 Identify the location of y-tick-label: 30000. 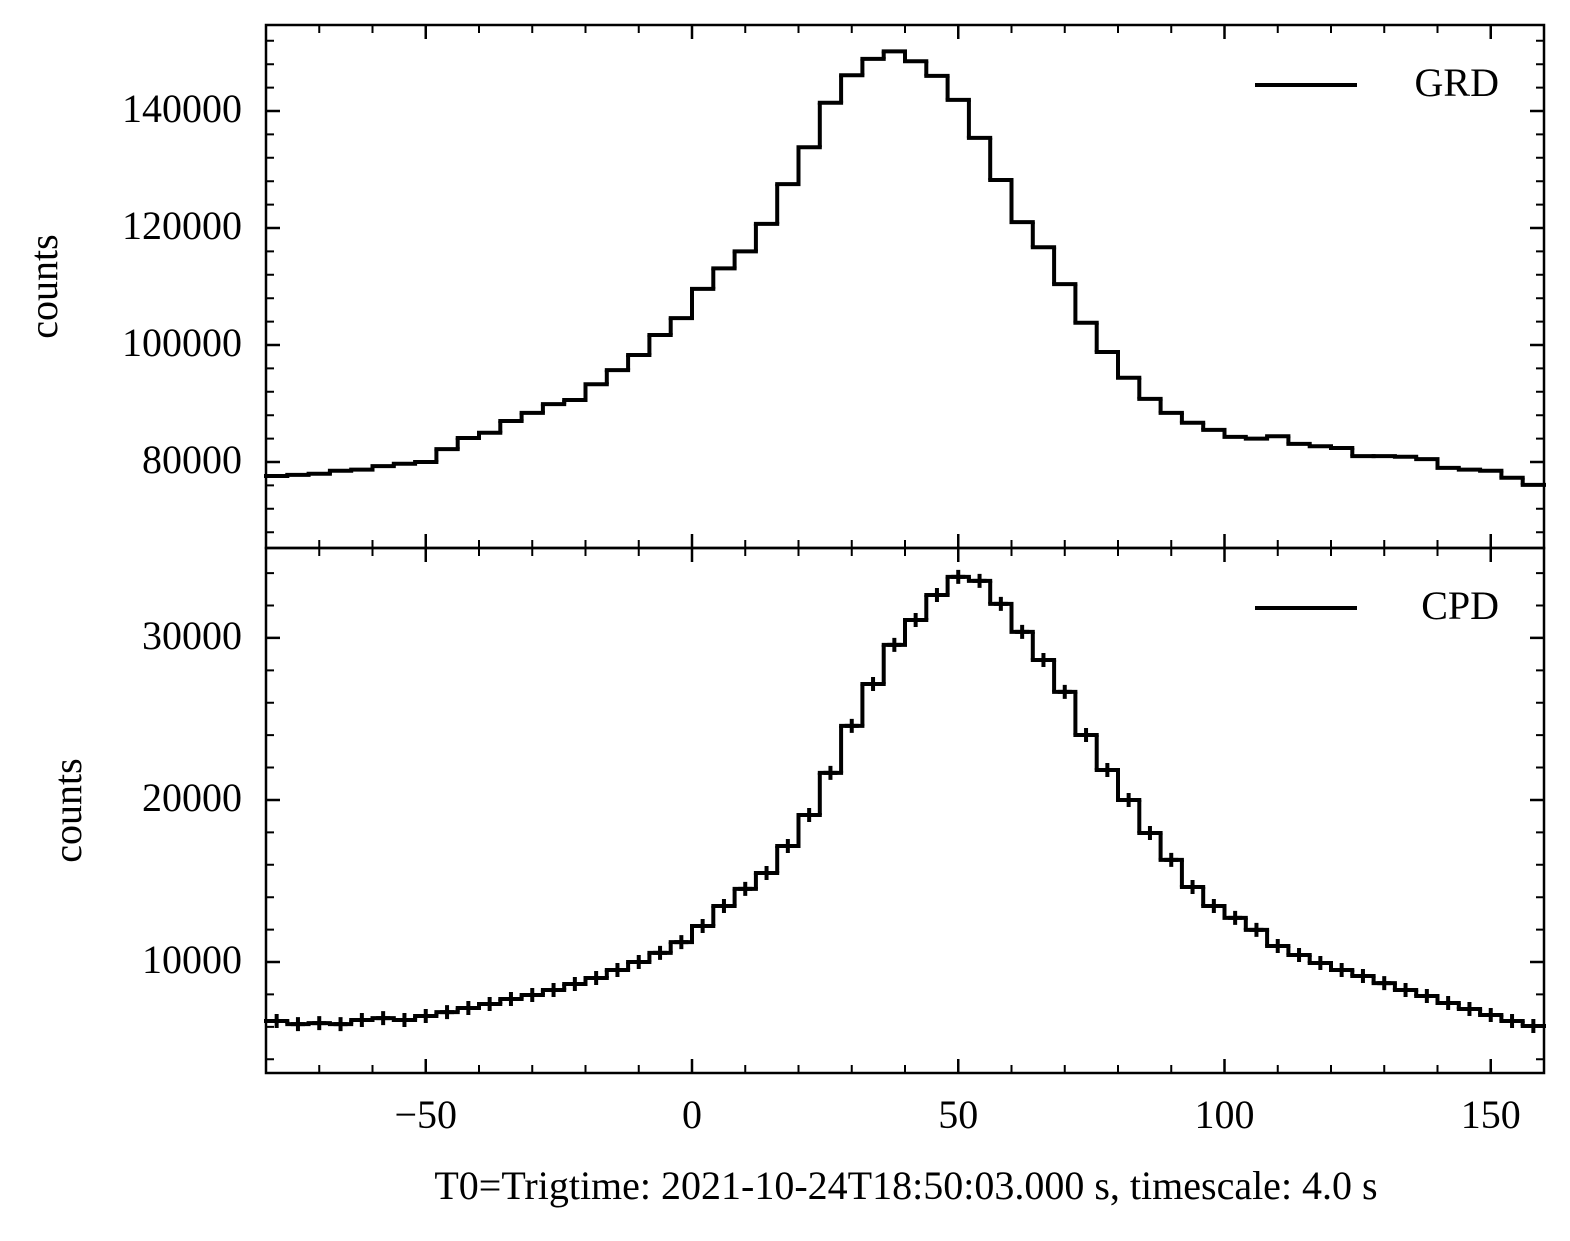
(192, 635).